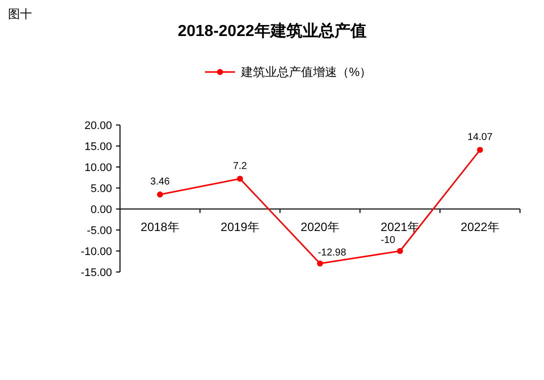  Describe the element at coordinates (101, 210) in the screenshot. I see `y-tick-label: 0.00` at that location.